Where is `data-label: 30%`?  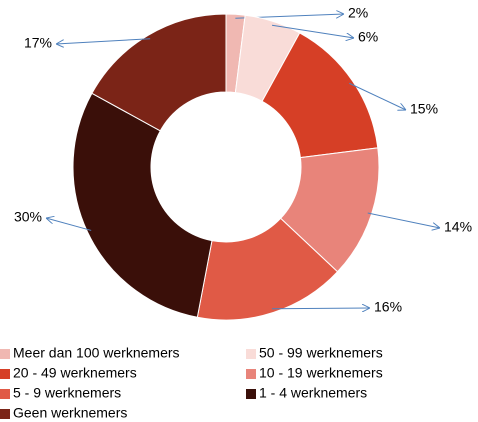
data-label: 30% is located at coordinates (28, 217).